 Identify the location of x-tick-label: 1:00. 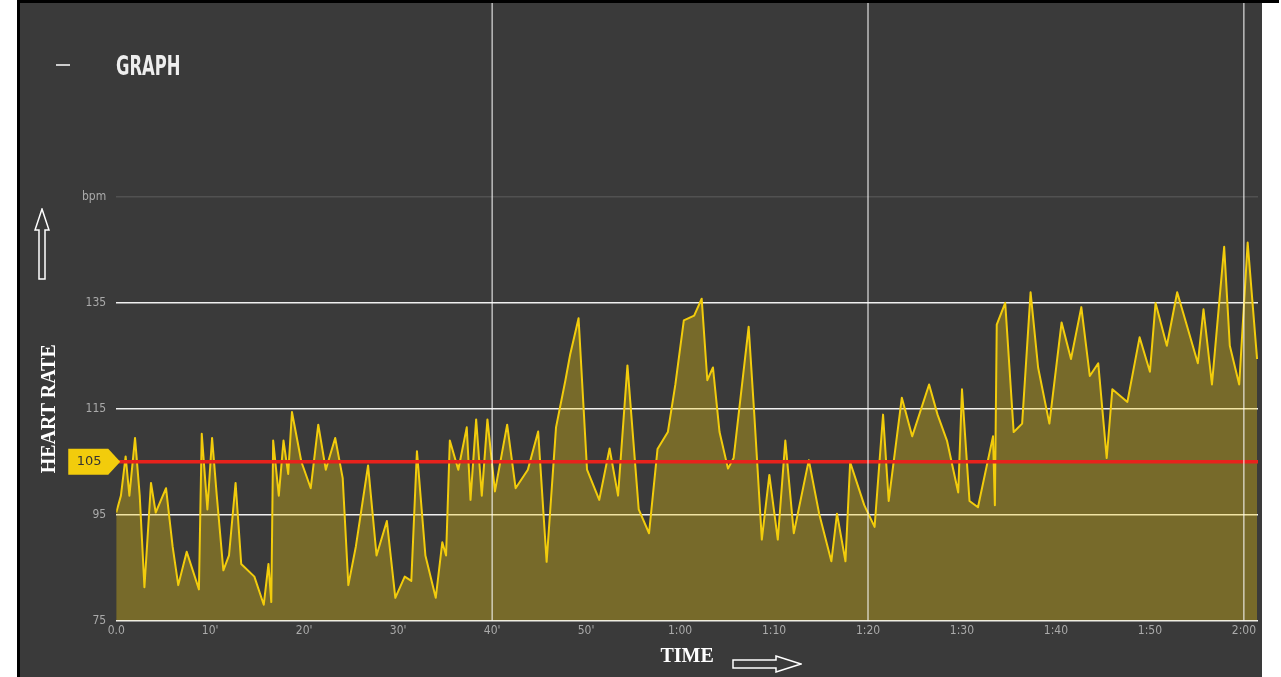
(680, 629).